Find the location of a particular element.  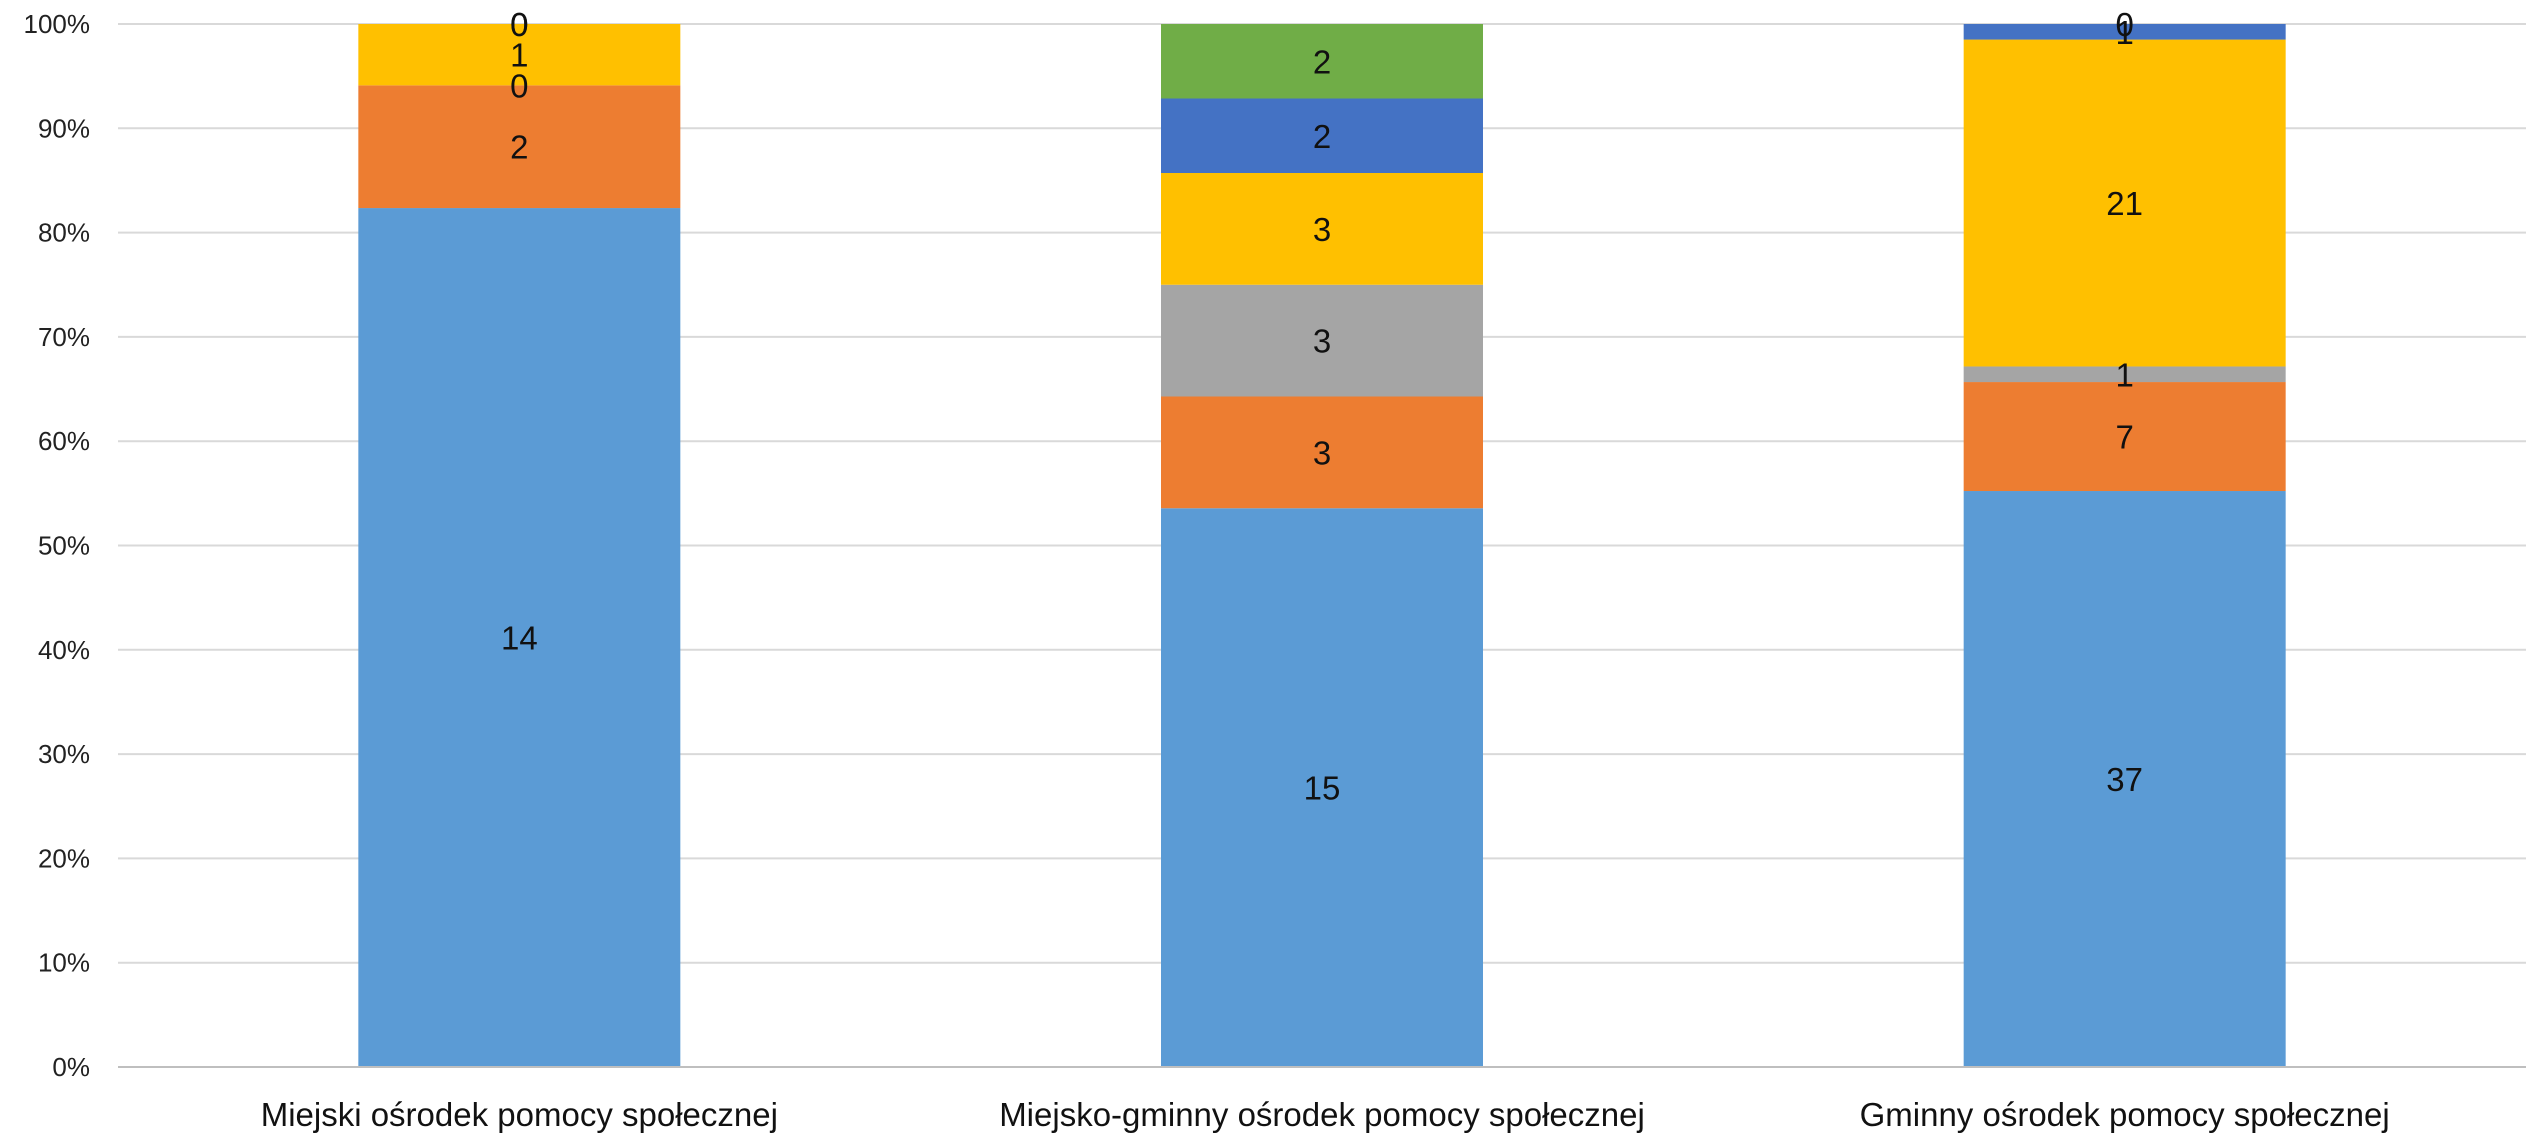

data-label: 7 is located at coordinates (2124, 437).